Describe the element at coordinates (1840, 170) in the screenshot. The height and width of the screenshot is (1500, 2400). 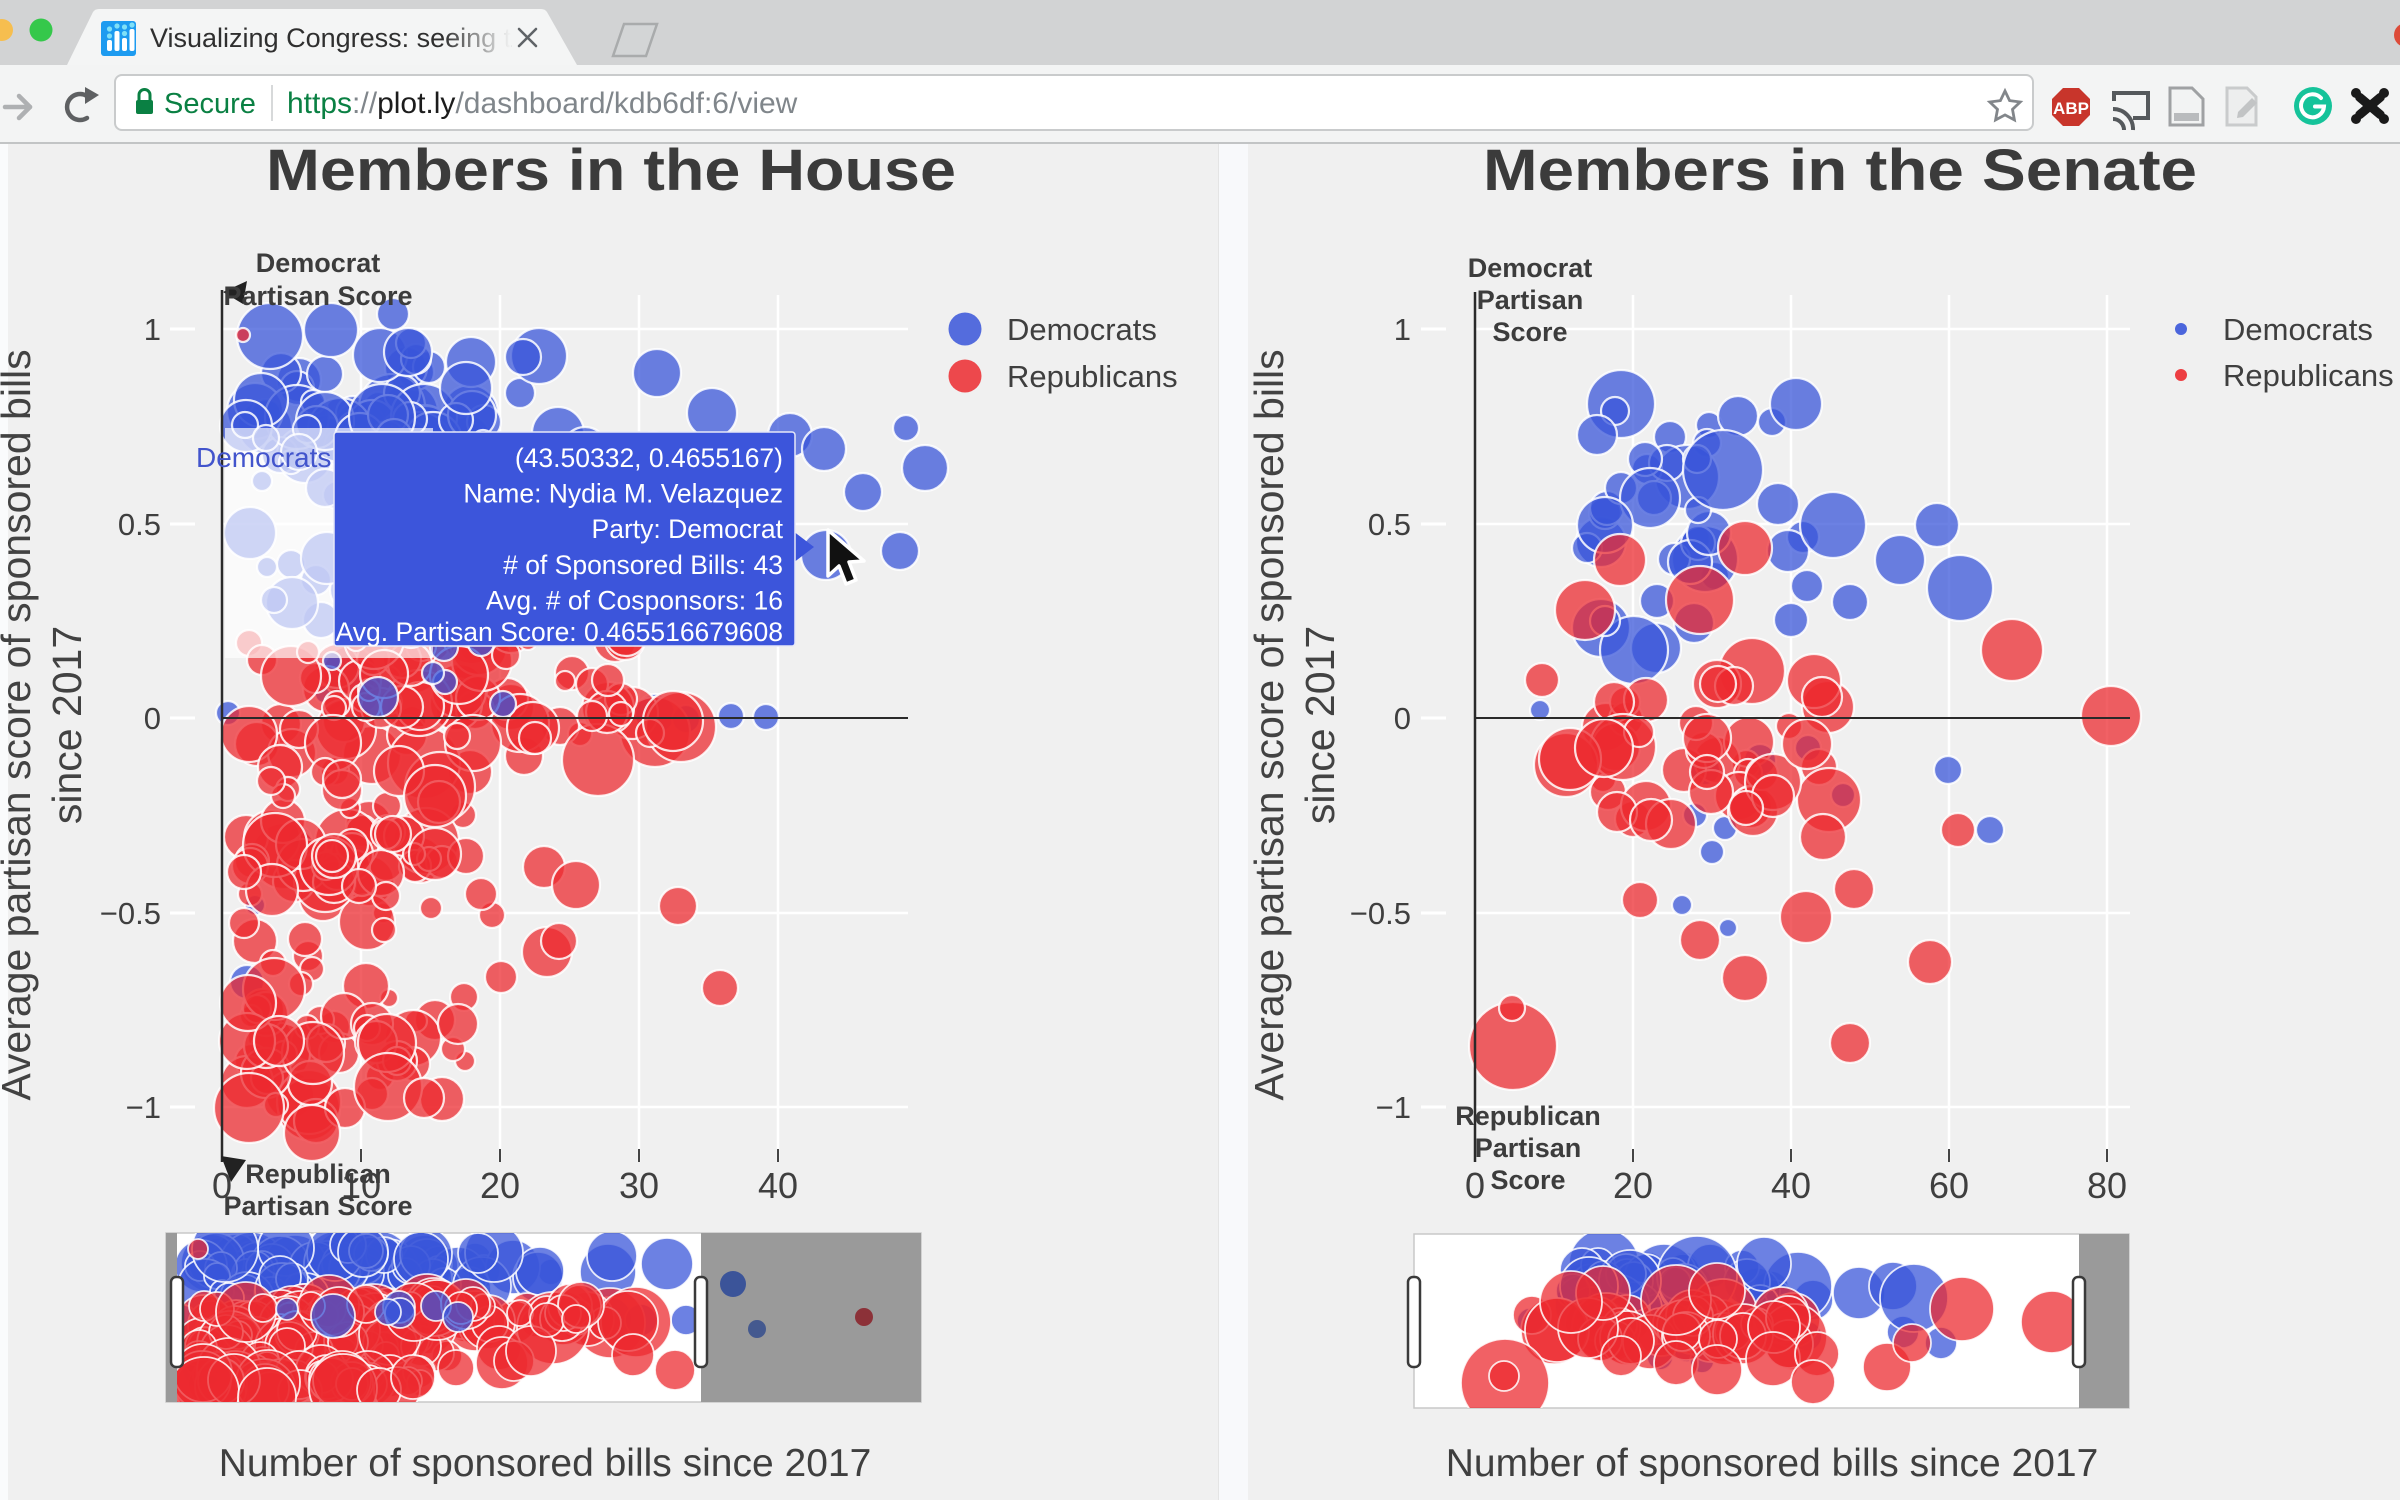
I see `svg-text: Members in the Senate` at that location.